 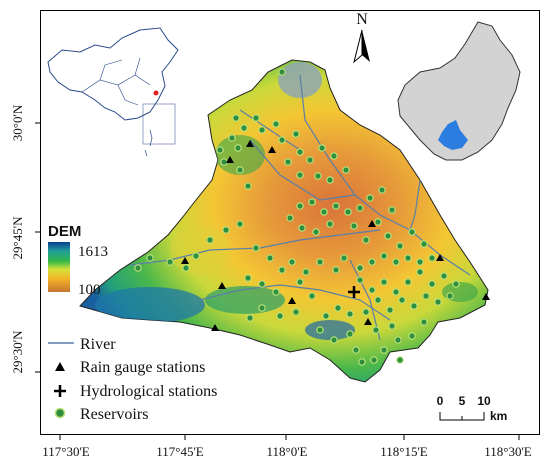 What do you see at coordinates (17, 238) in the screenshot?
I see `y-tick-label: 29°45'N` at bounding box center [17, 238].